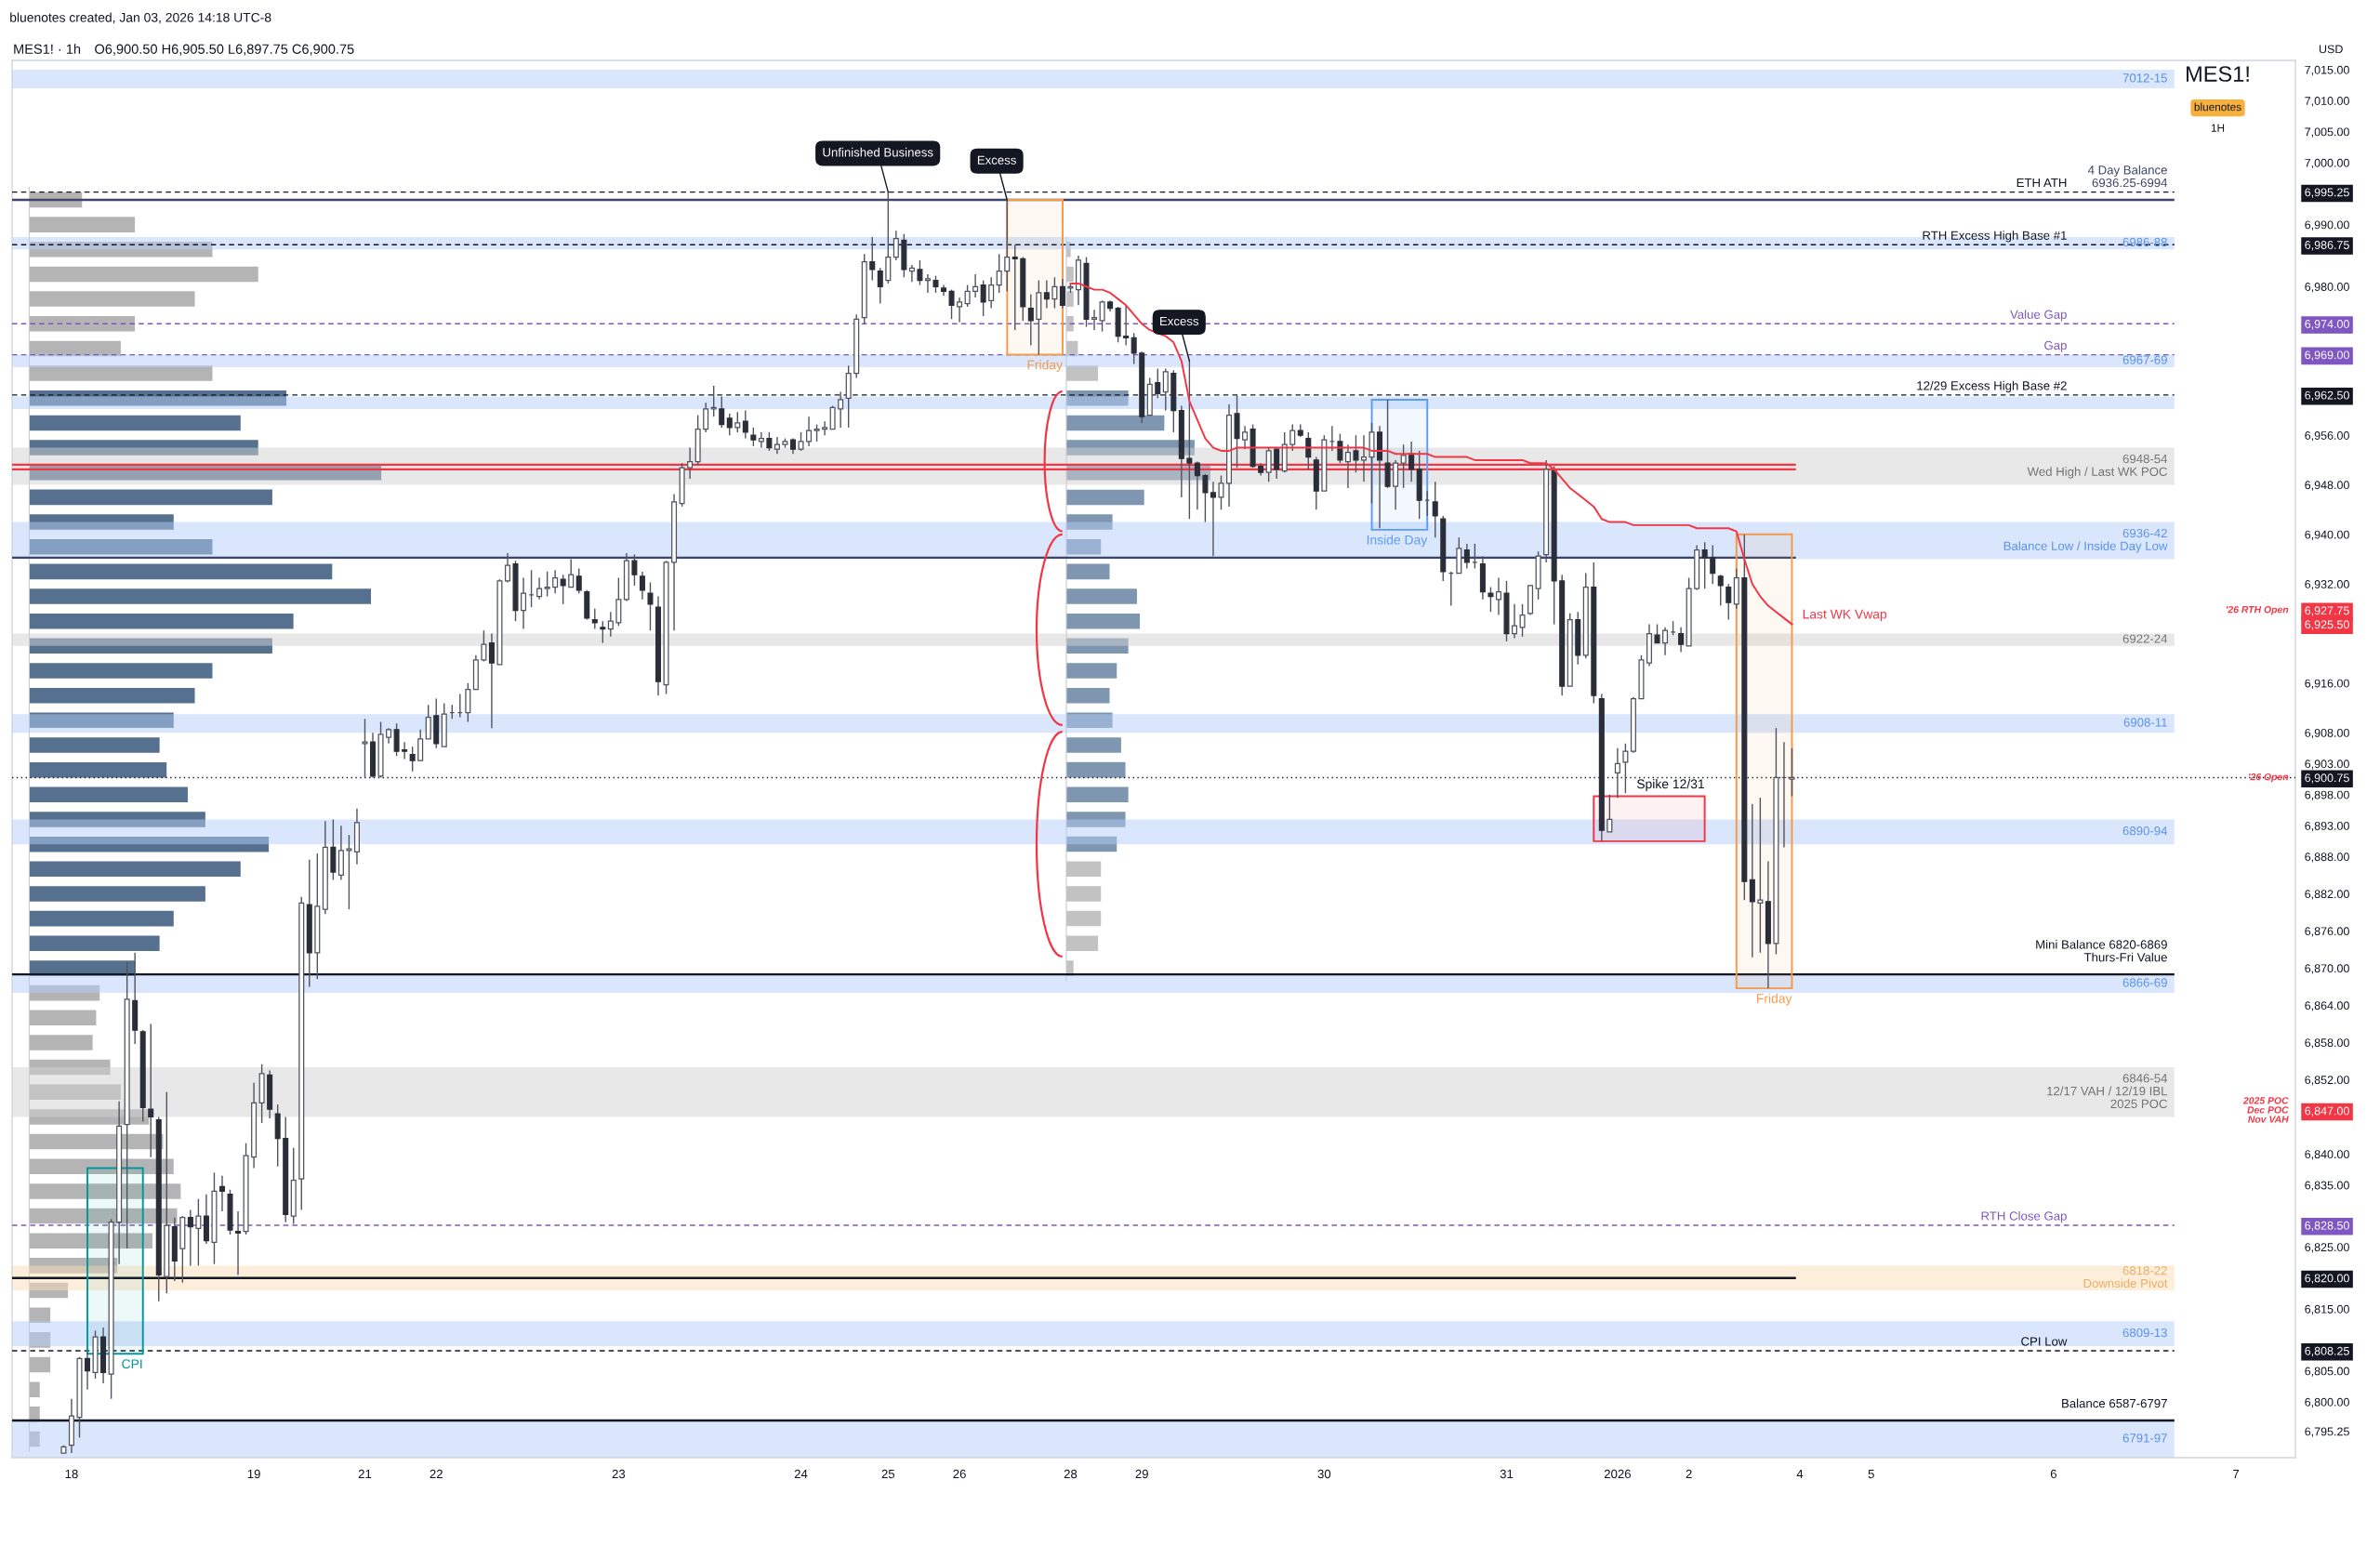 Image resolution: width=2380 pixels, height=1559 pixels. Describe the element at coordinates (2327, 163) in the screenshot. I see `y-tick-label: 7,000.00` at that location.